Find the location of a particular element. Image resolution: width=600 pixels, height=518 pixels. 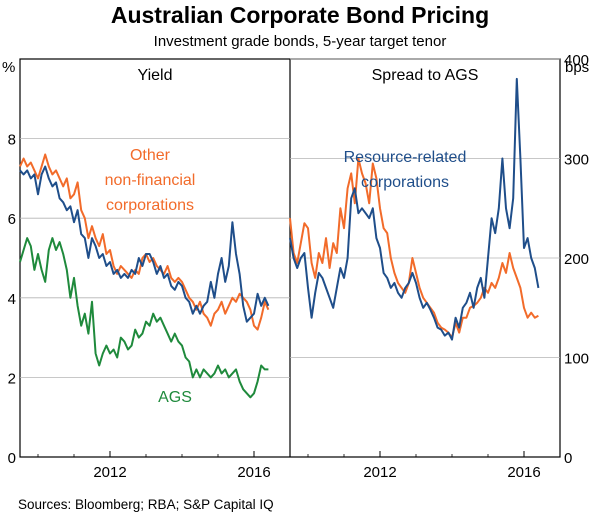

sources-note: Sources: Bloomberg; RBA; S&P Capital IQ is located at coordinates (146, 504).